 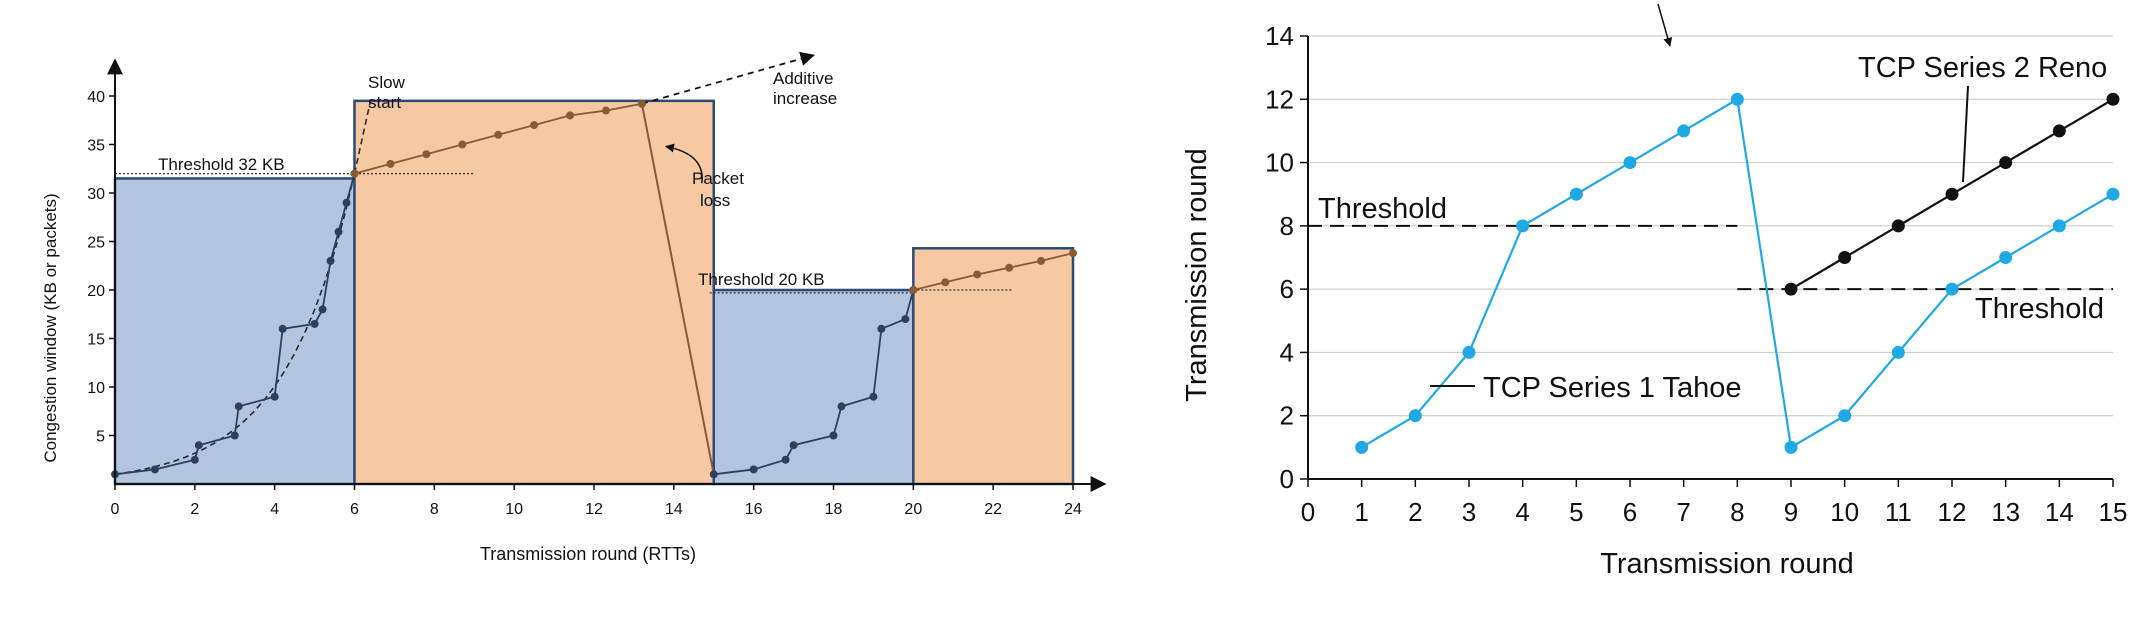 I want to click on series-reno-label: TCP Series 2 Reno, so click(x=1982, y=68).